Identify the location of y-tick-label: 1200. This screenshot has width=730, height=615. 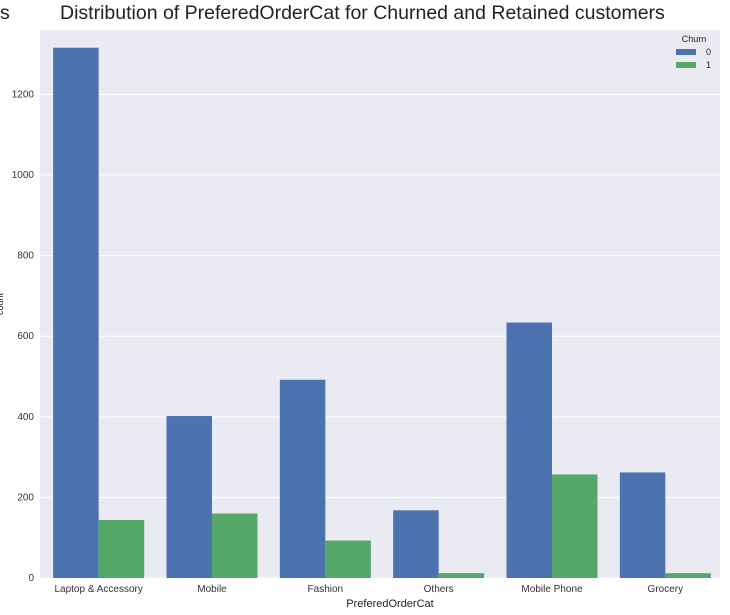
(23, 94).